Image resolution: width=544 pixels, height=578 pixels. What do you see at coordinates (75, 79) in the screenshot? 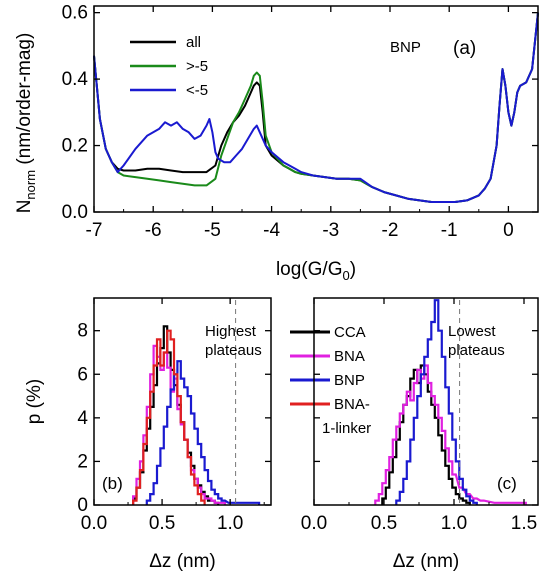
I see `panel-a-y-tick-label: 0.4` at bounding box center [75, 79].